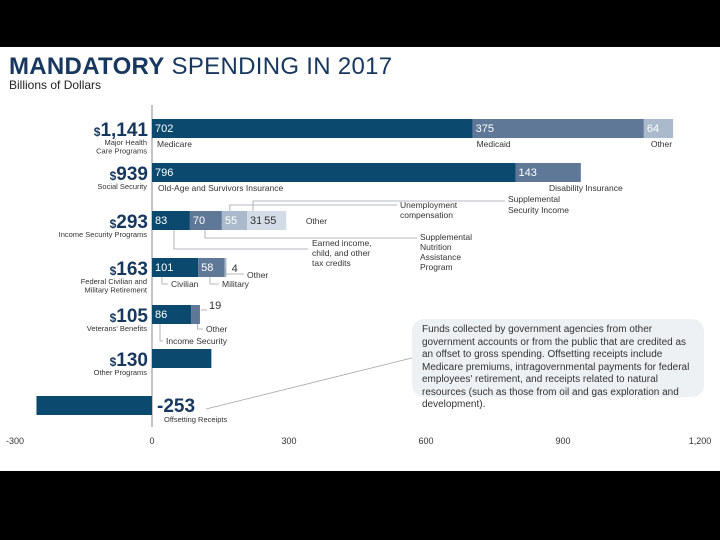 Image resolution: width=720 pixels, height=540 pixels. I want to click on category-name-label: Income Security Programs, so click(103, 234).